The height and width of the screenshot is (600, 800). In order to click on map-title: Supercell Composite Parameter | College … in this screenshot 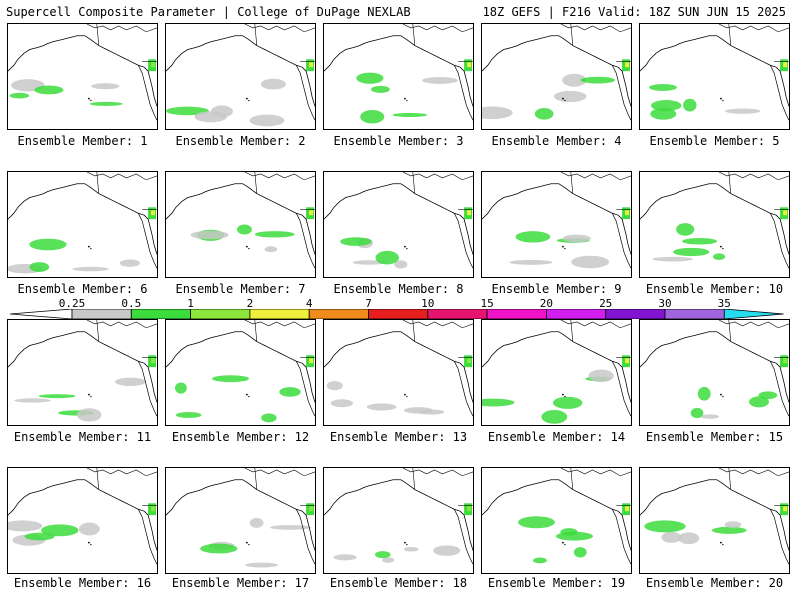, I will do `click(208, 12)`.